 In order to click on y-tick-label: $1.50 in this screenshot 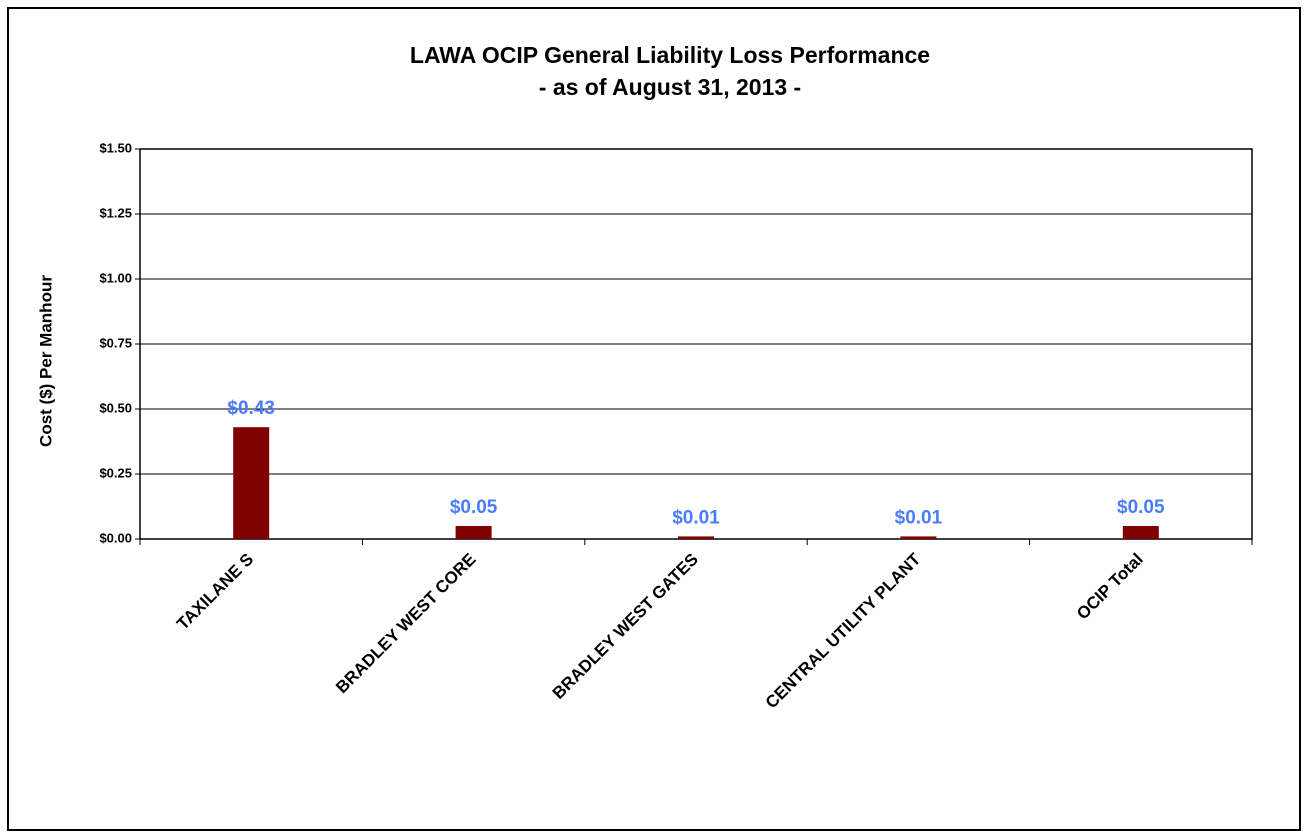, I will do `click(115, 147)`.